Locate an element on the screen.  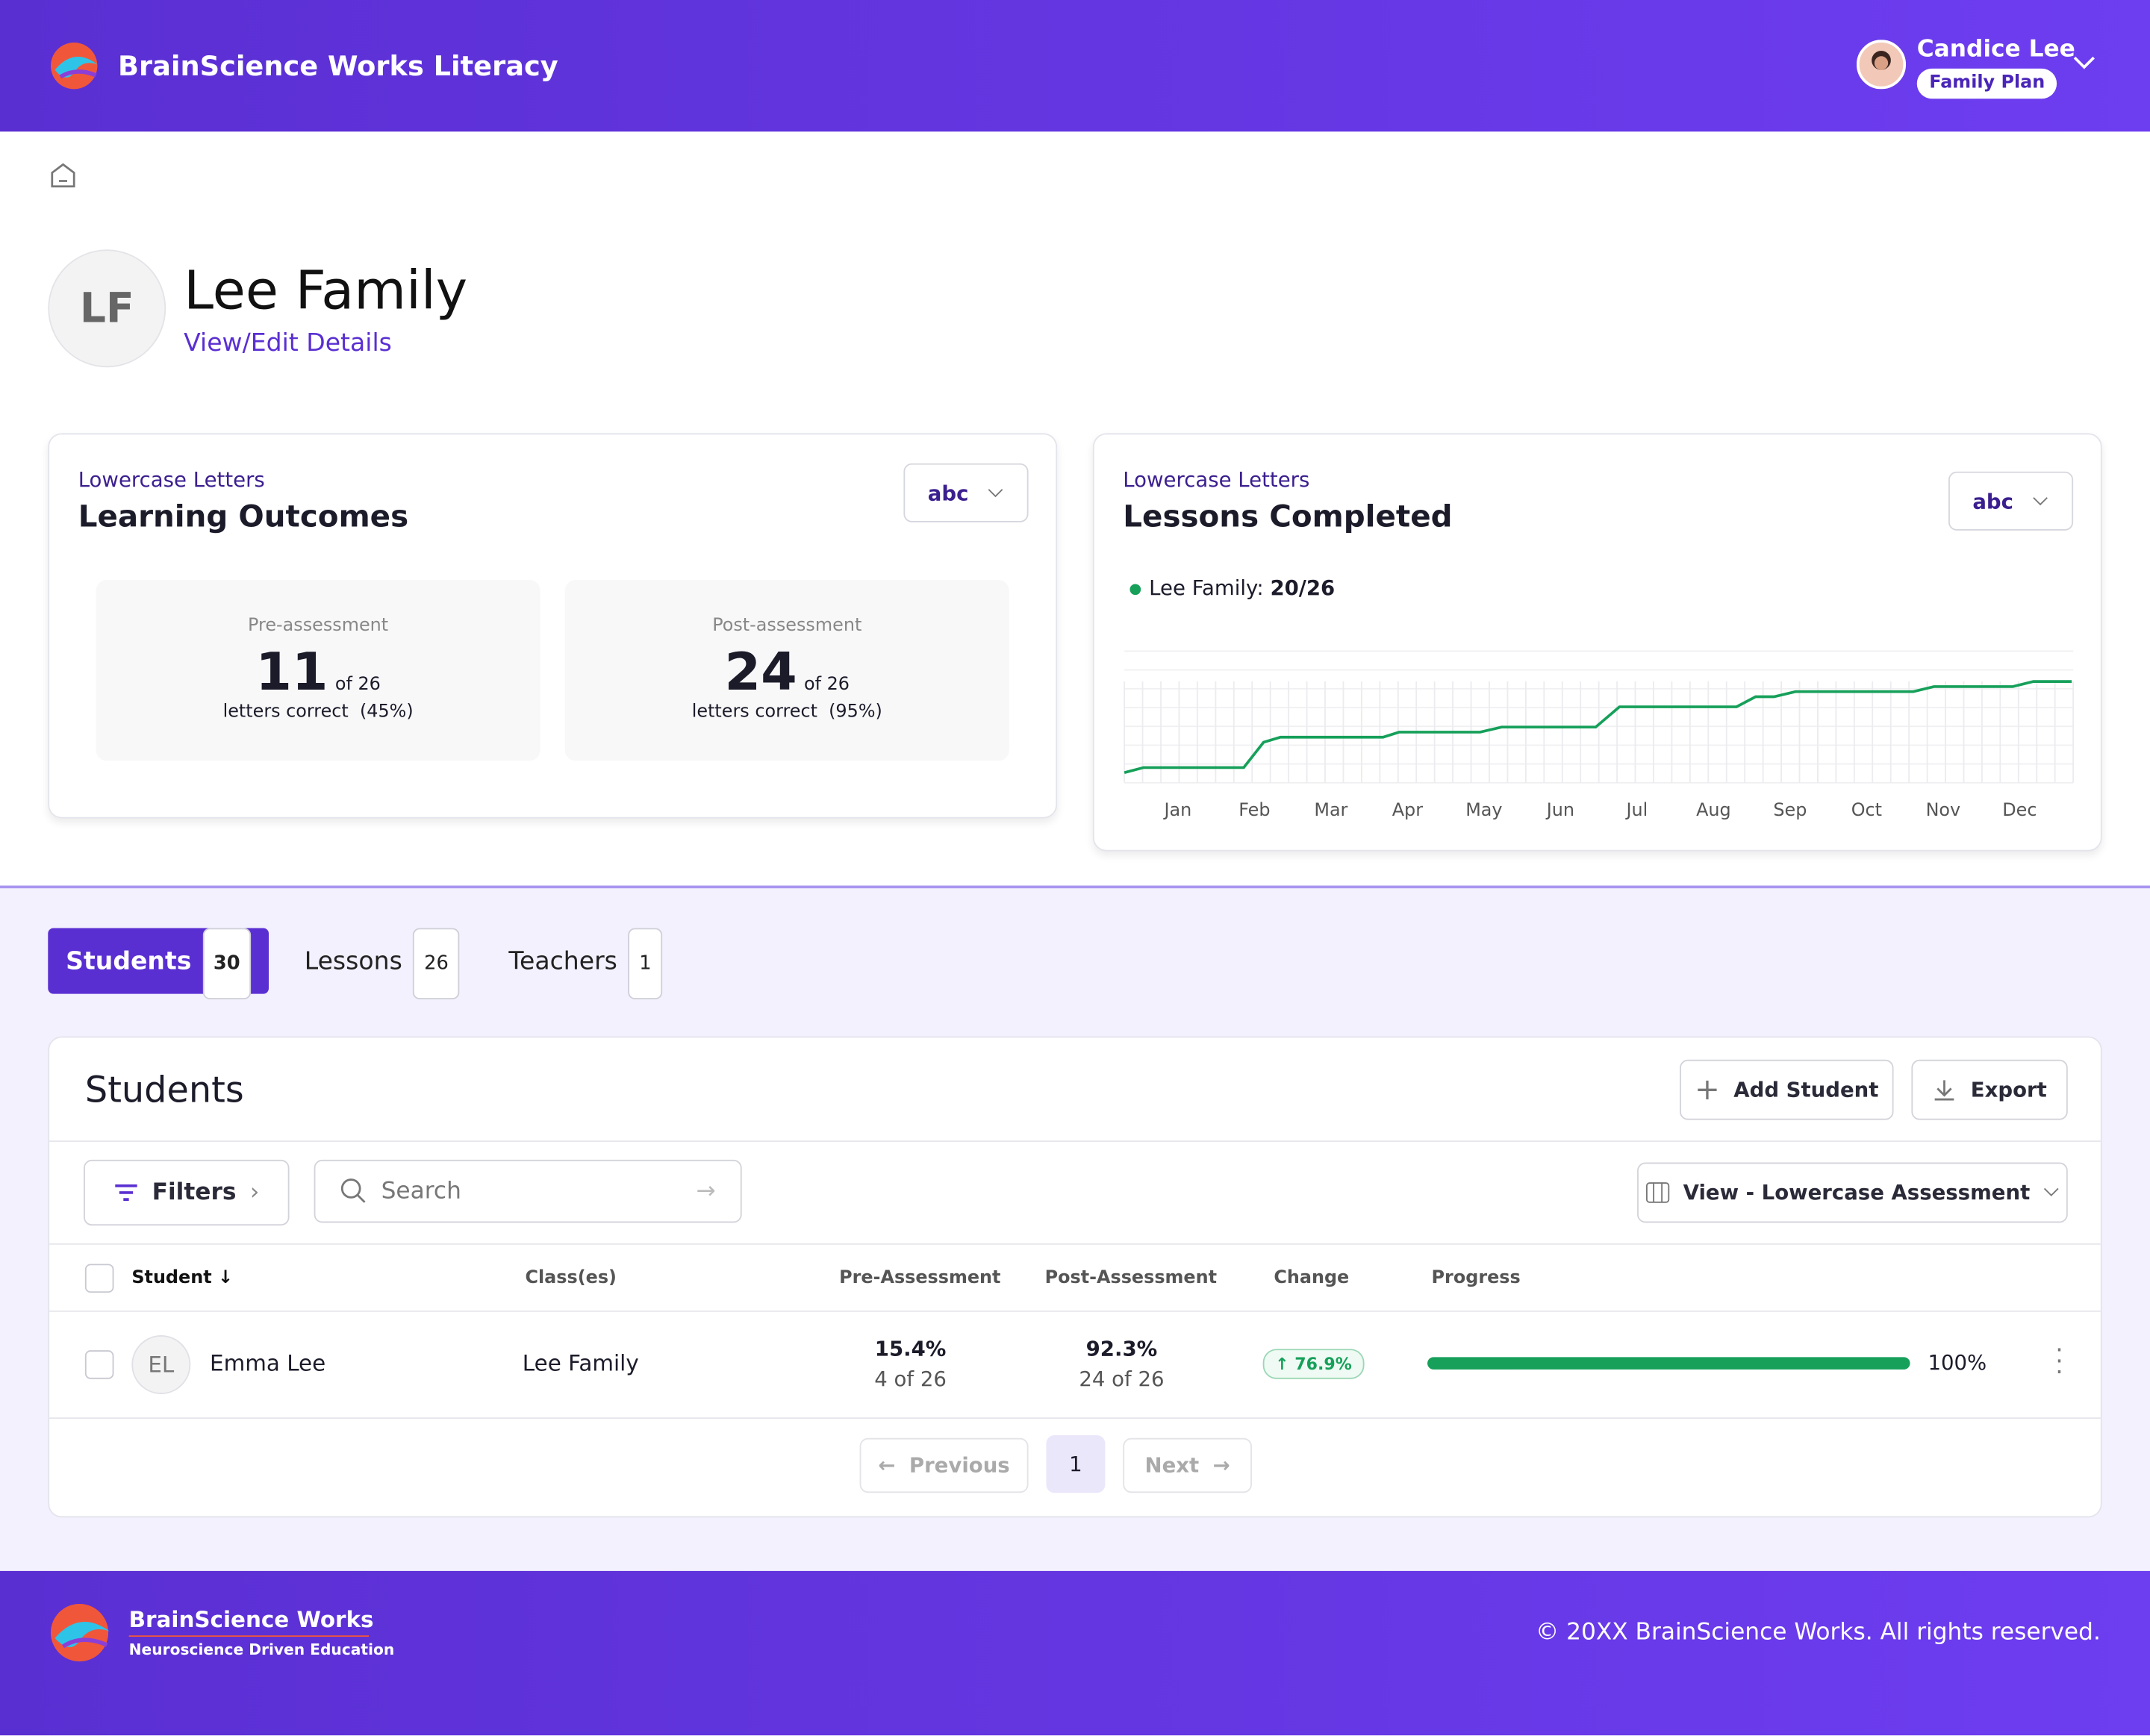
footer-brand: BrainScience Works is located at coordinates (251, 1620).